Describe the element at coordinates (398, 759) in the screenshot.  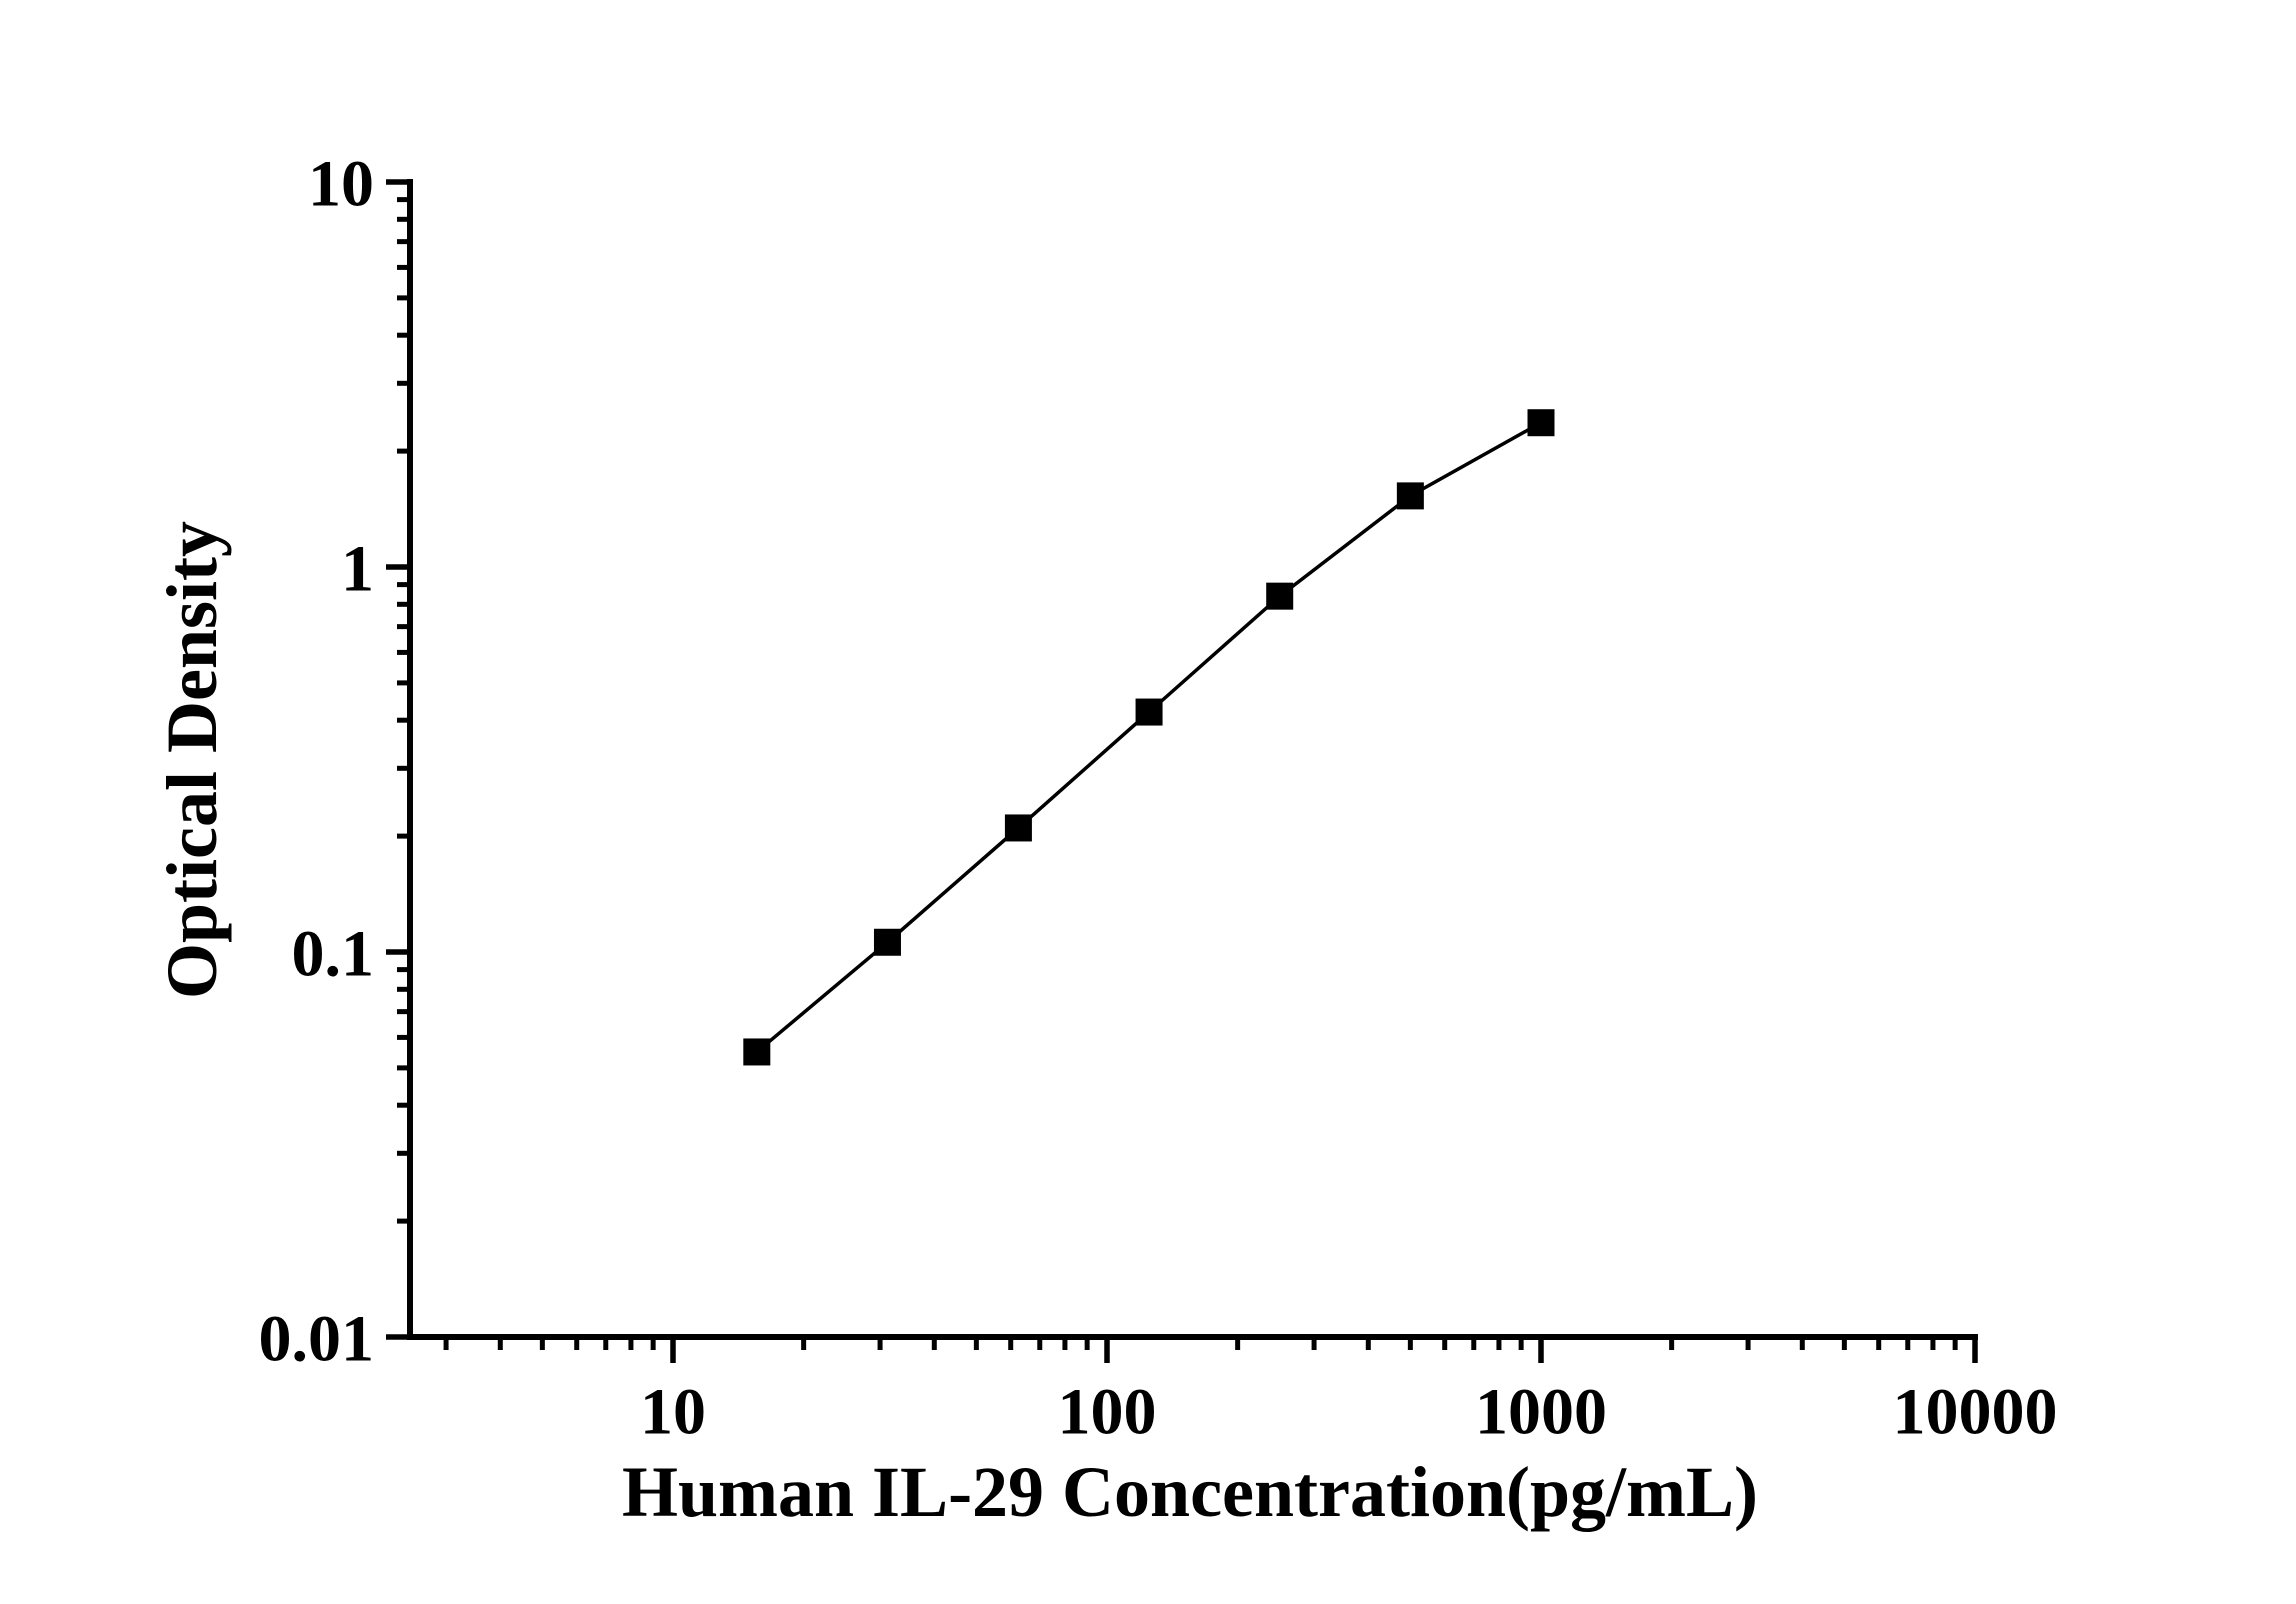
I see `y-axis-ticks` at that location.